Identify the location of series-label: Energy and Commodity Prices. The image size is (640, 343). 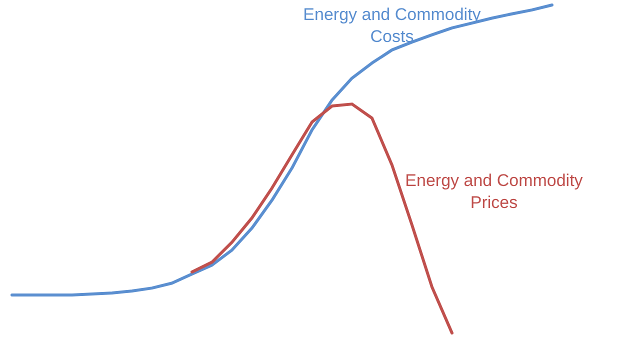
(494, 191).